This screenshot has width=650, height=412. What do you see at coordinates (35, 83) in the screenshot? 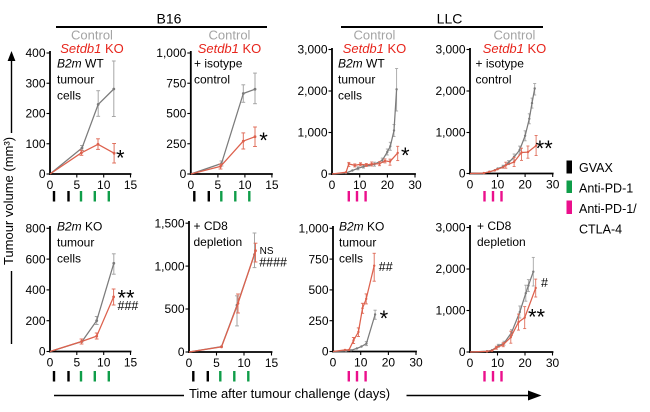
I see `svg-text: 300` at bounding box center [35, 83].